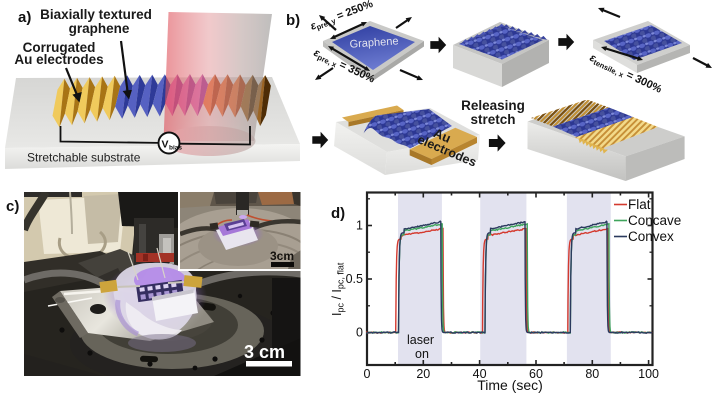 This screenshot has width=717, height=406. I want to click on svg-text: on, so click(422, 354).